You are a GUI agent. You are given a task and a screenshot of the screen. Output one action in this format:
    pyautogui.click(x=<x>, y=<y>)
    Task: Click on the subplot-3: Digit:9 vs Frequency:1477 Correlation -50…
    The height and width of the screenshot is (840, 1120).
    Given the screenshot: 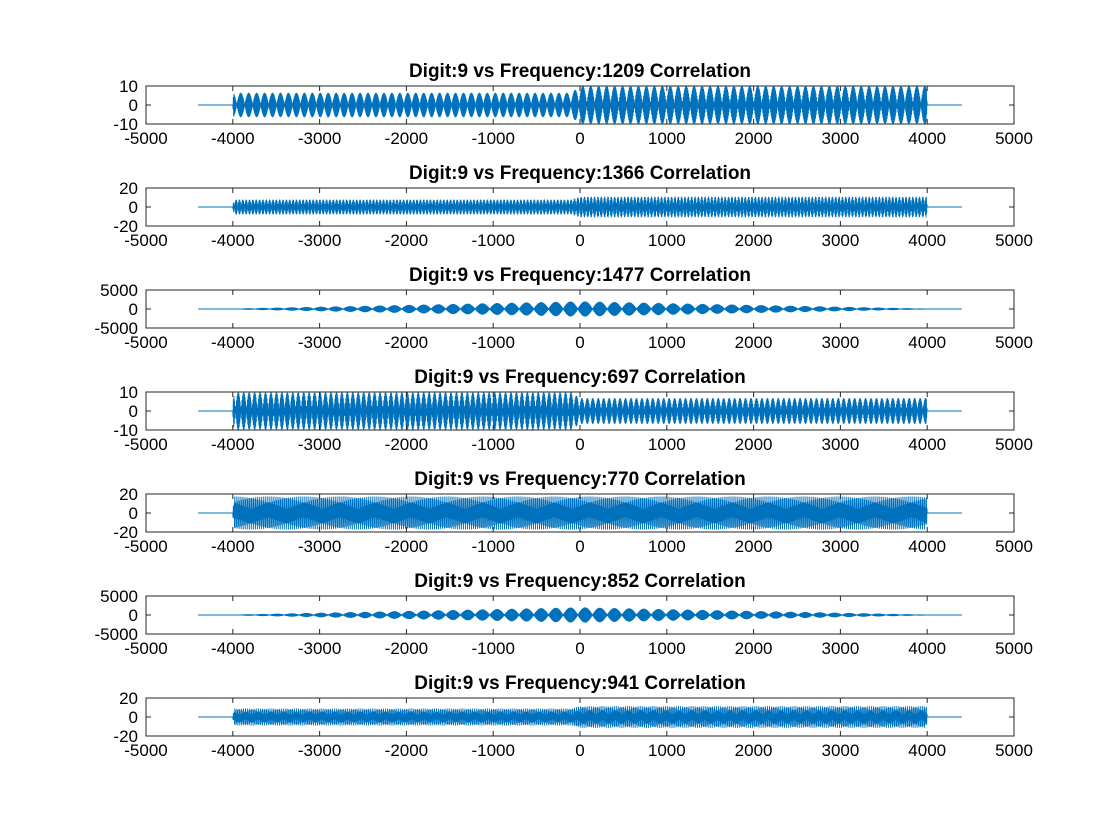 What is the action you would take?
    pyautogui.click(x=564, y=308)
    